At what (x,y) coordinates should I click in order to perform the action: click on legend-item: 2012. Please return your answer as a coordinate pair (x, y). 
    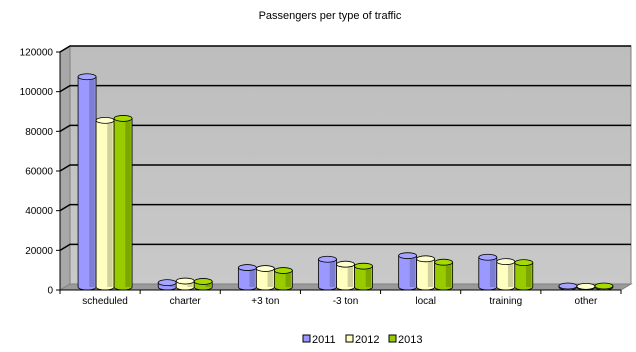
    Looking at the image, I should click on (362, 340).